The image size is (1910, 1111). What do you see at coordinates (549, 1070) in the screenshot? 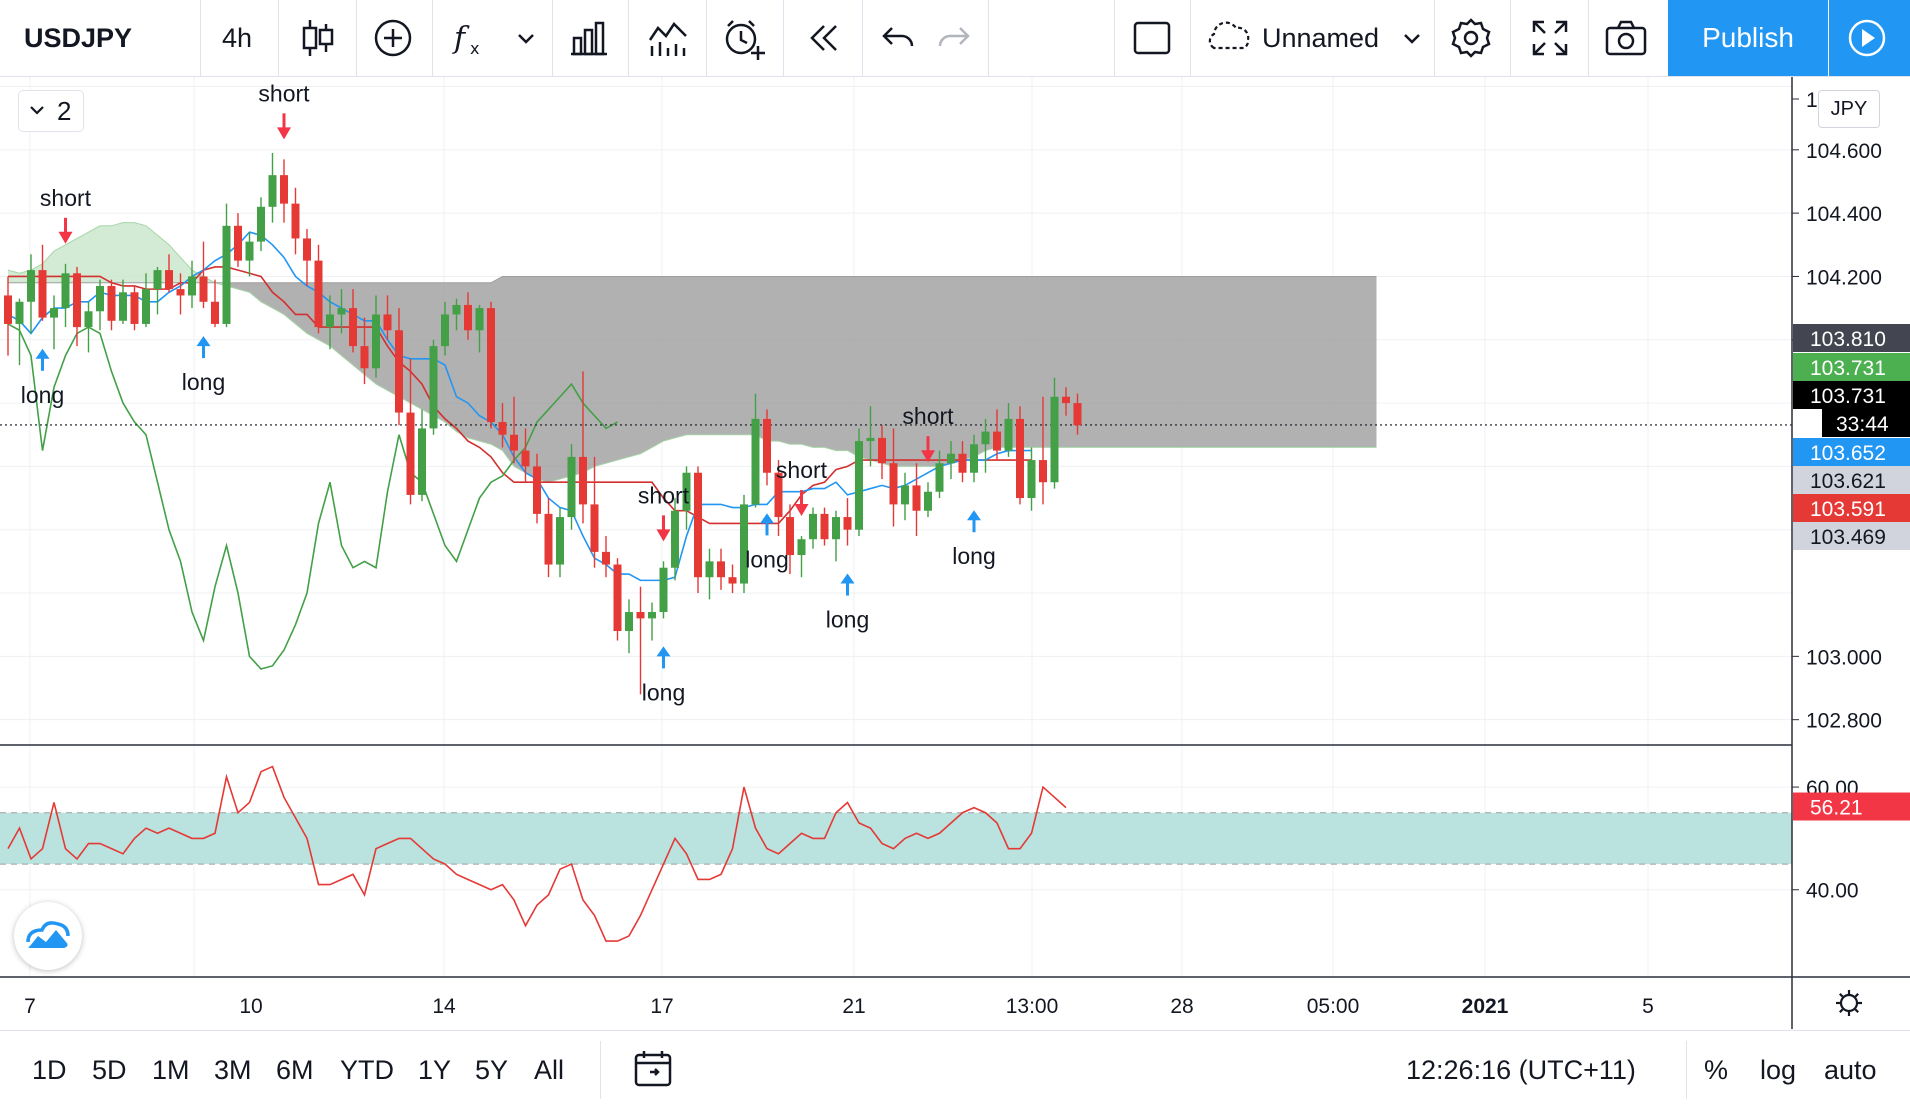
I see `range-button-all: All` at bounding box center [549, 1070].